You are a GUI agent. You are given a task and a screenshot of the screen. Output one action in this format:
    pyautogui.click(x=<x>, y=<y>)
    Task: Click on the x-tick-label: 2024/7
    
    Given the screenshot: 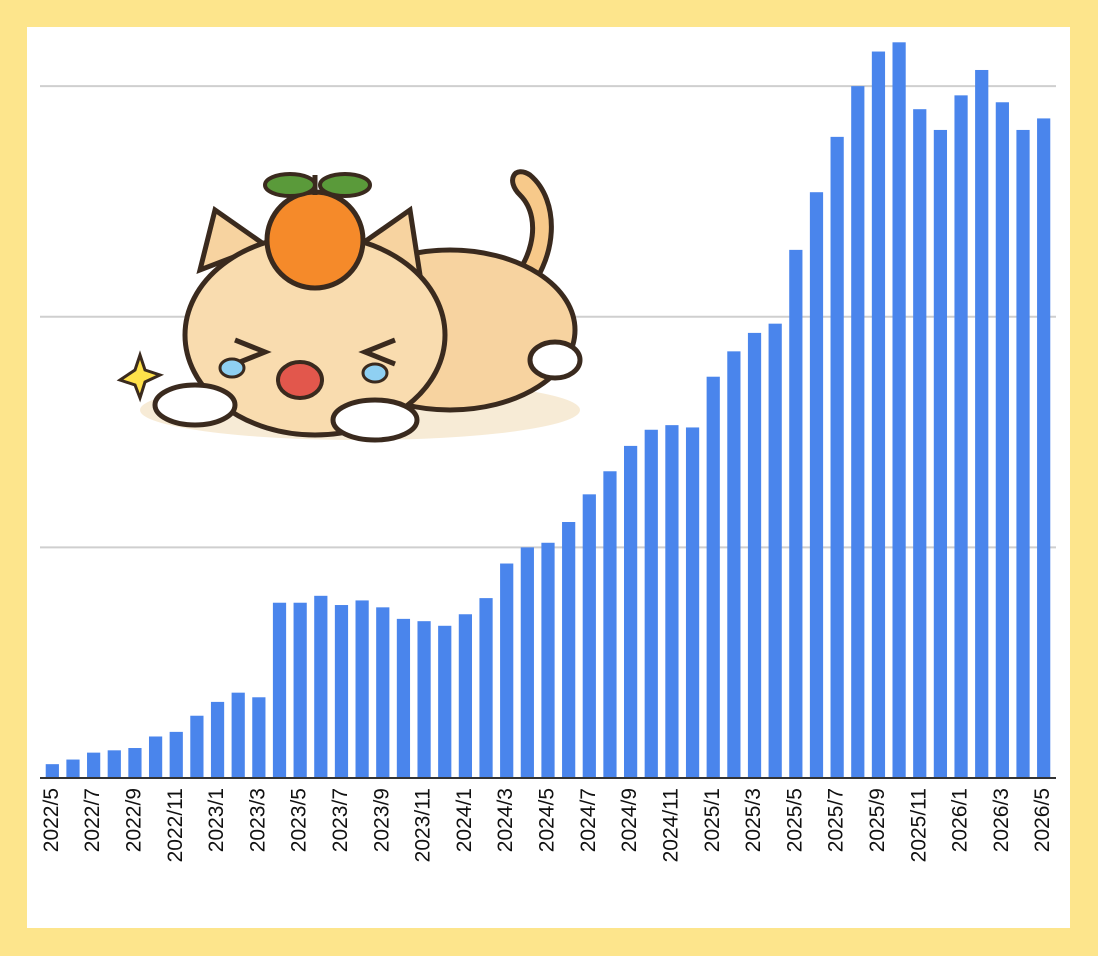 What is the action you would take?
    pyautogui.click(x=588, y=820)
    